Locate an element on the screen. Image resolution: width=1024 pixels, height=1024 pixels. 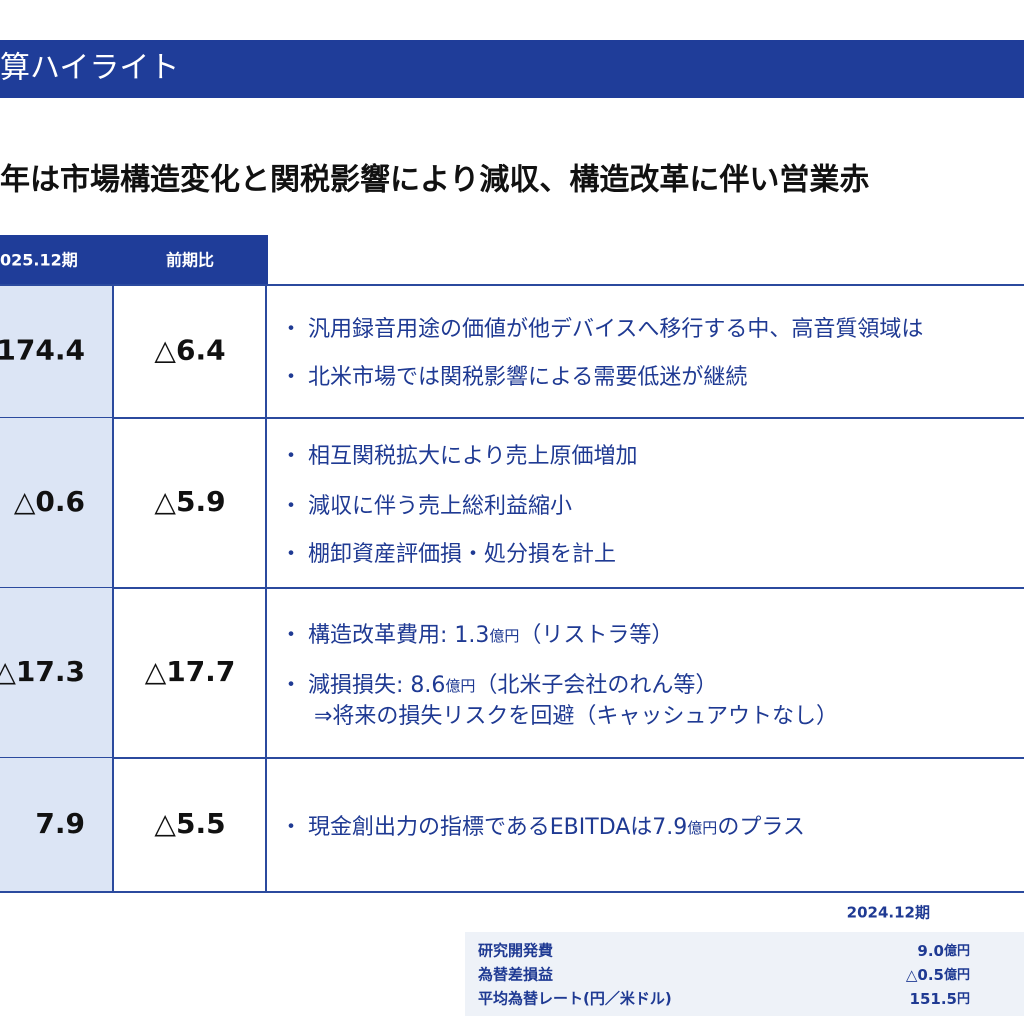
footer-value: △0.5億円 is located at coordinates (938, 975).